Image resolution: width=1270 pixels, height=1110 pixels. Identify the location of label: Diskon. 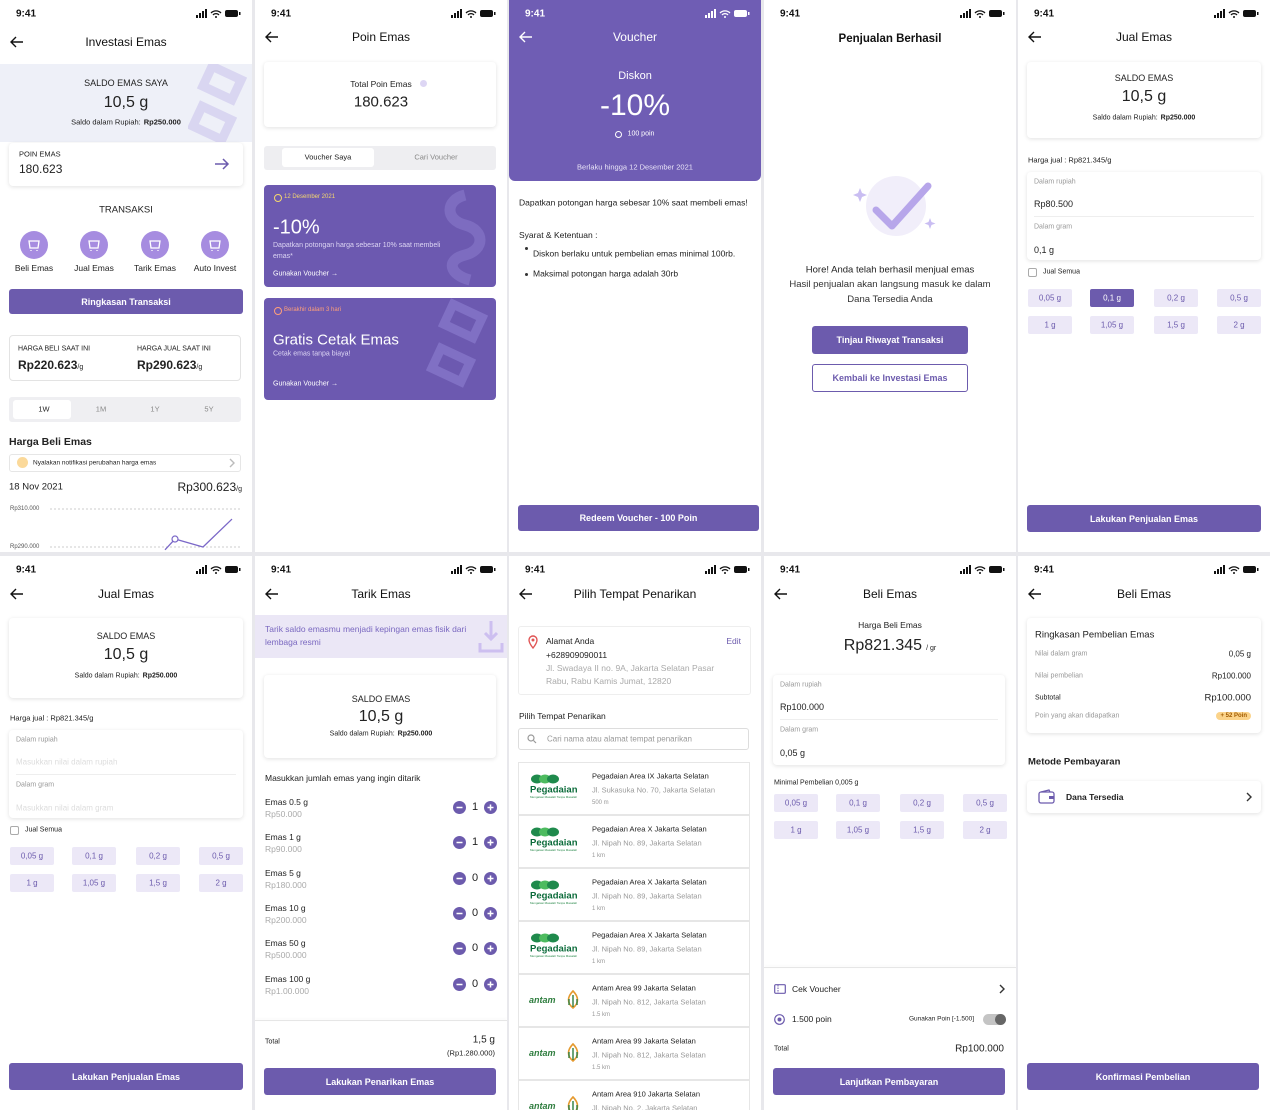
(635, 76).